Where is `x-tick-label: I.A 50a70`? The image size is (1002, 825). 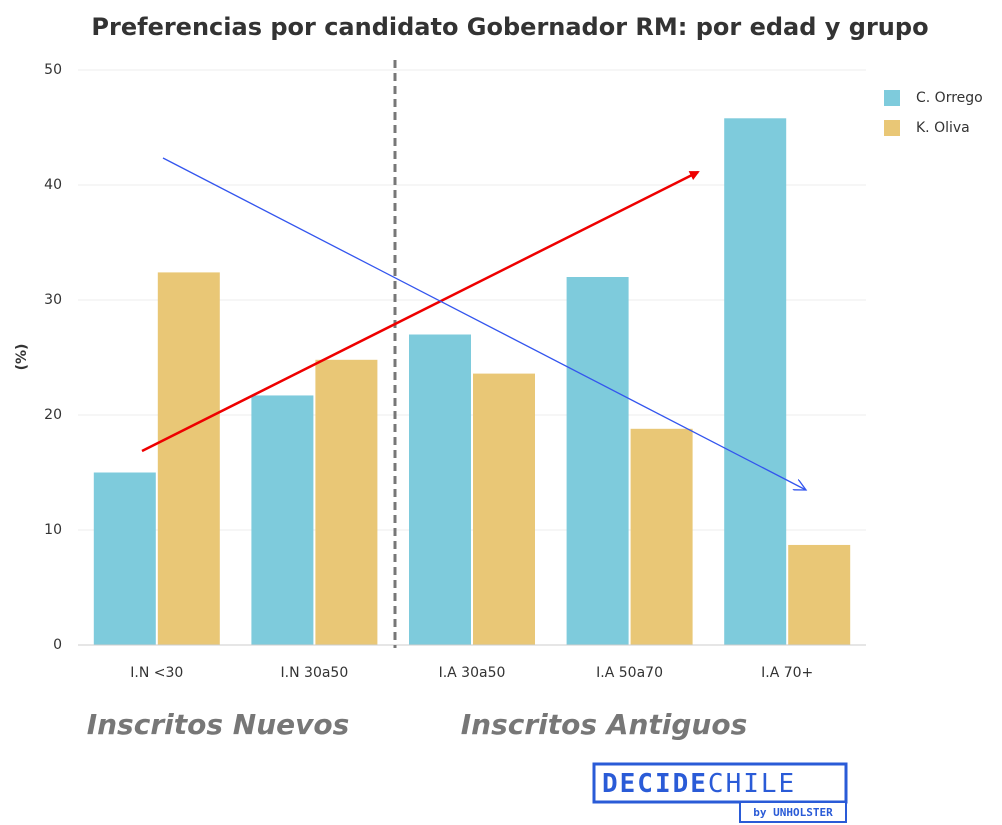 x-tick-label: I.A 50a70 is located at coordinates (629, 673).